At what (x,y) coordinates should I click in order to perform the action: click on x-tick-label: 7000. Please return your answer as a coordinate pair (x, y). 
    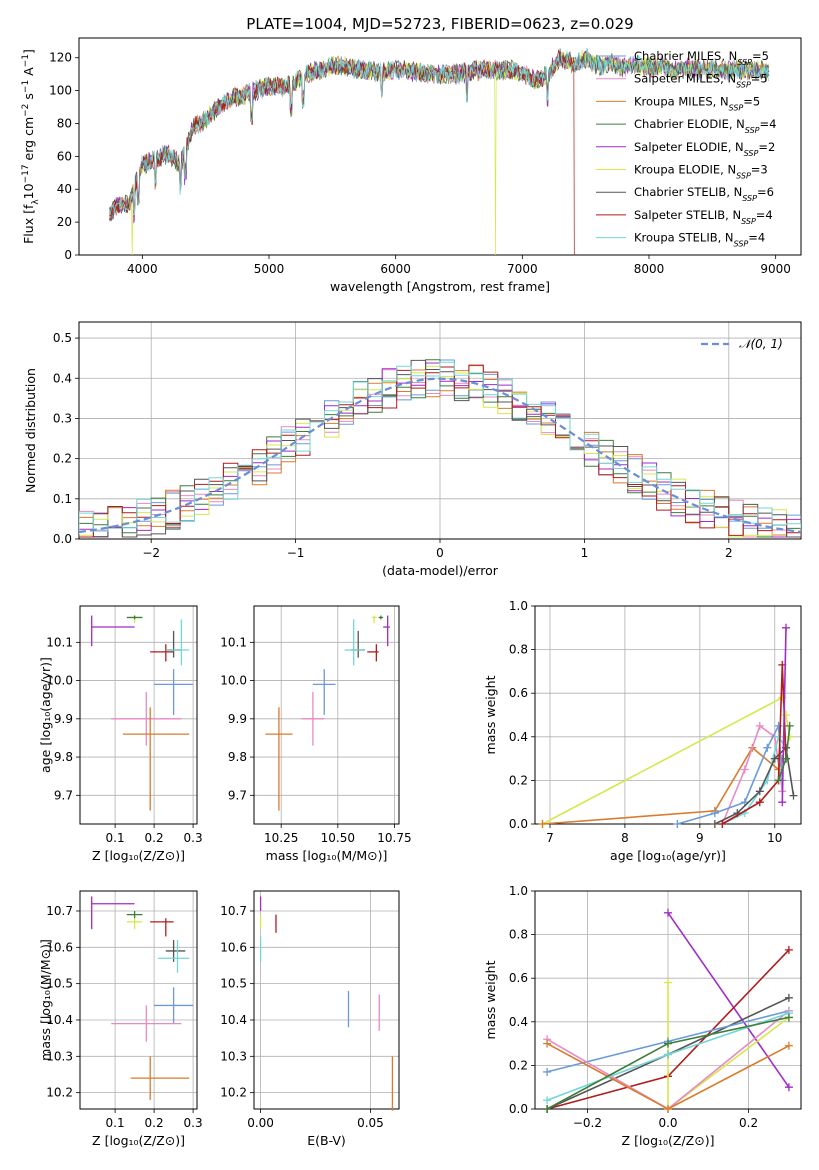
    Looking at the image, I should click on (522, 269).